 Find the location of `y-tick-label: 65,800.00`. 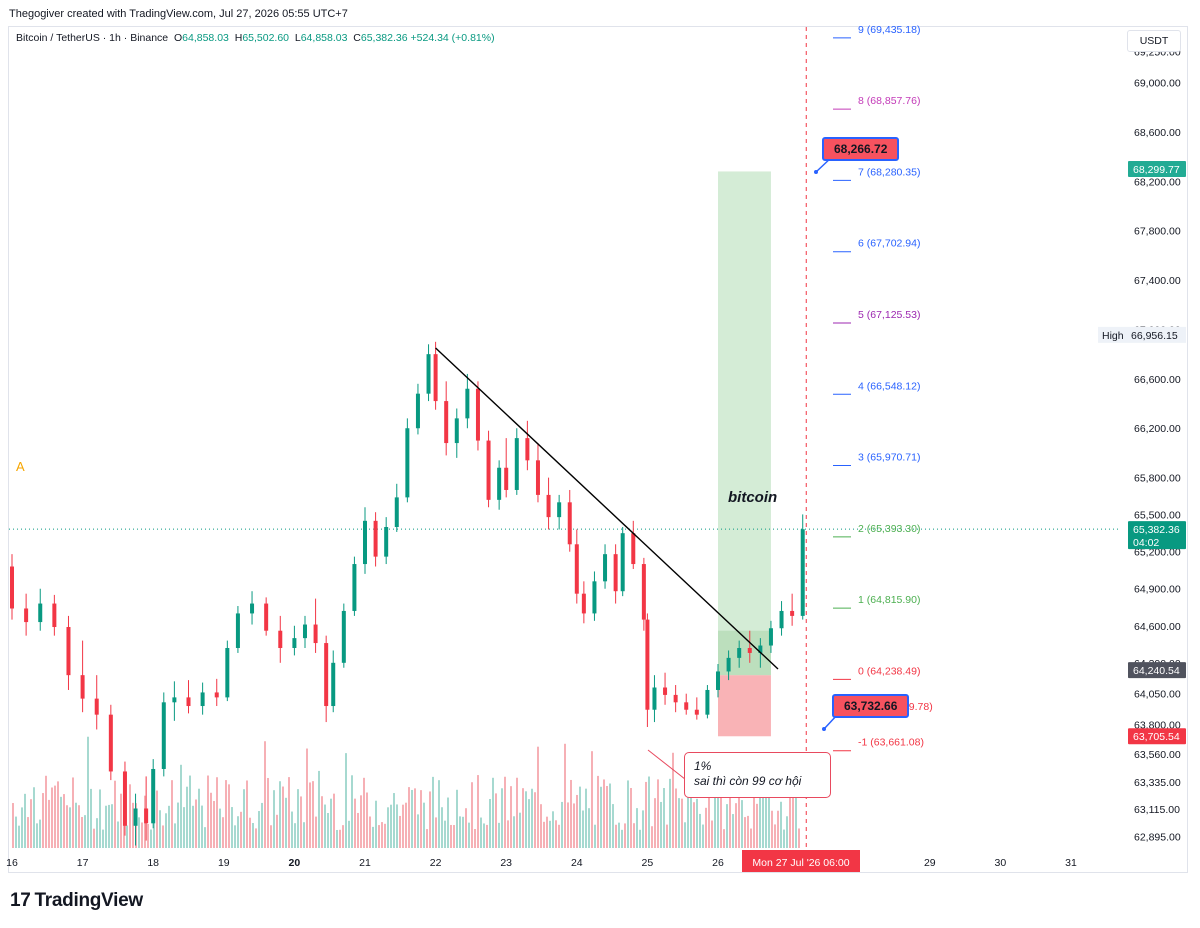

y-tick-label: 65,800.00 is located at coordinates (1157, 479).